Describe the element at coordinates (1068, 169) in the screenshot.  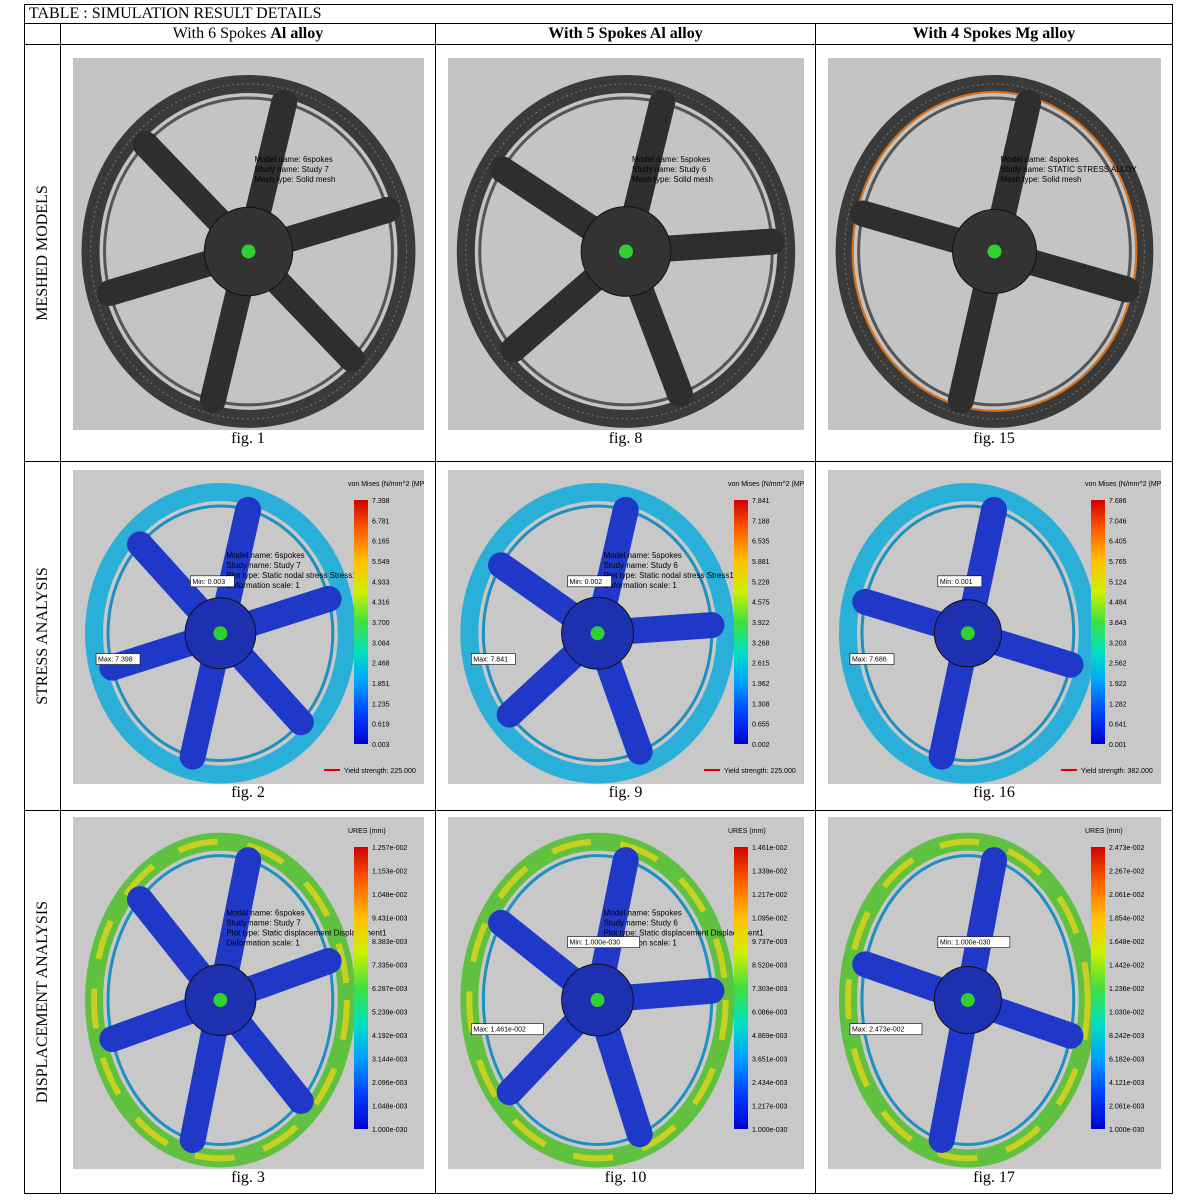
I see `info-text: Study name: STATIC STRESS ALLOY` at that location.